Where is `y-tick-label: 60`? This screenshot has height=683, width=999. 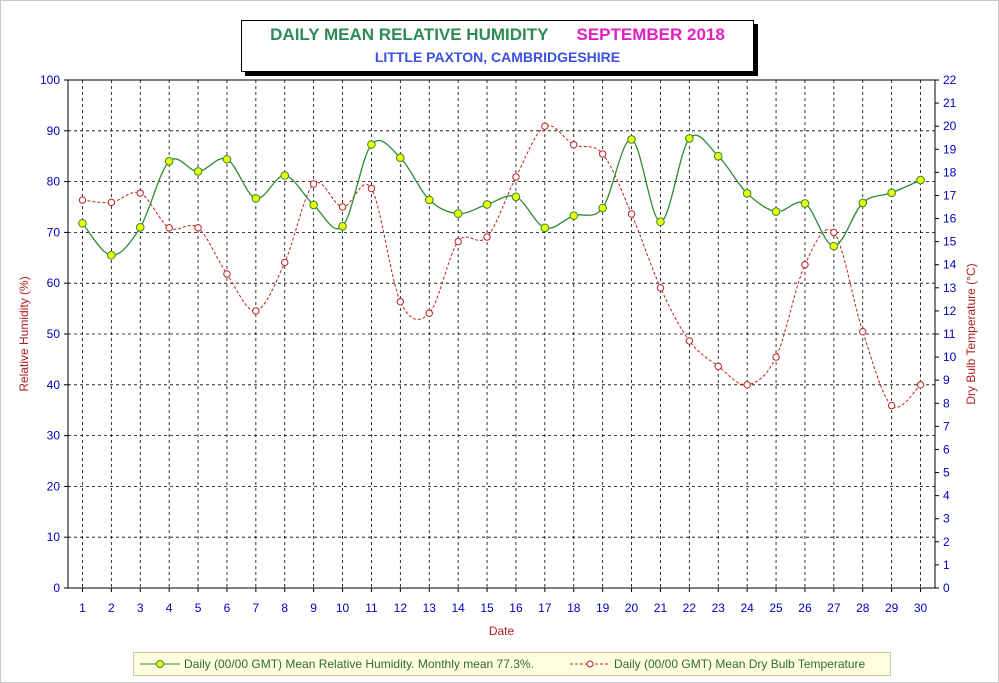
y-tick-label: 60 is located at coordinates (54, 283).